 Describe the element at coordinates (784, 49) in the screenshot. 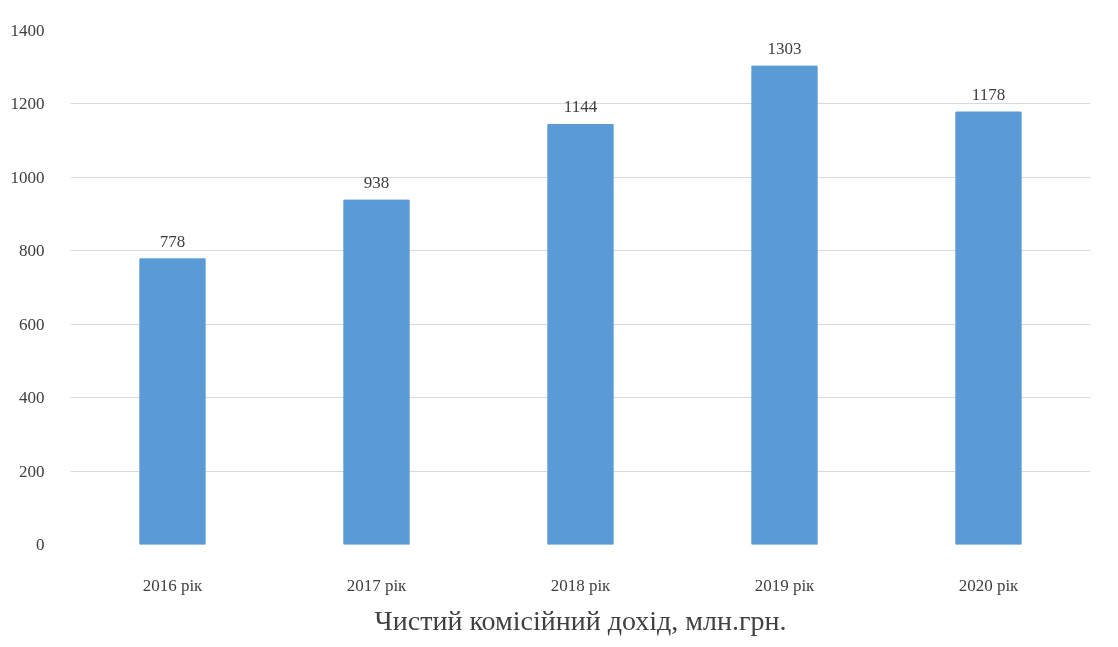

I see `data-label: 1303` at that location.